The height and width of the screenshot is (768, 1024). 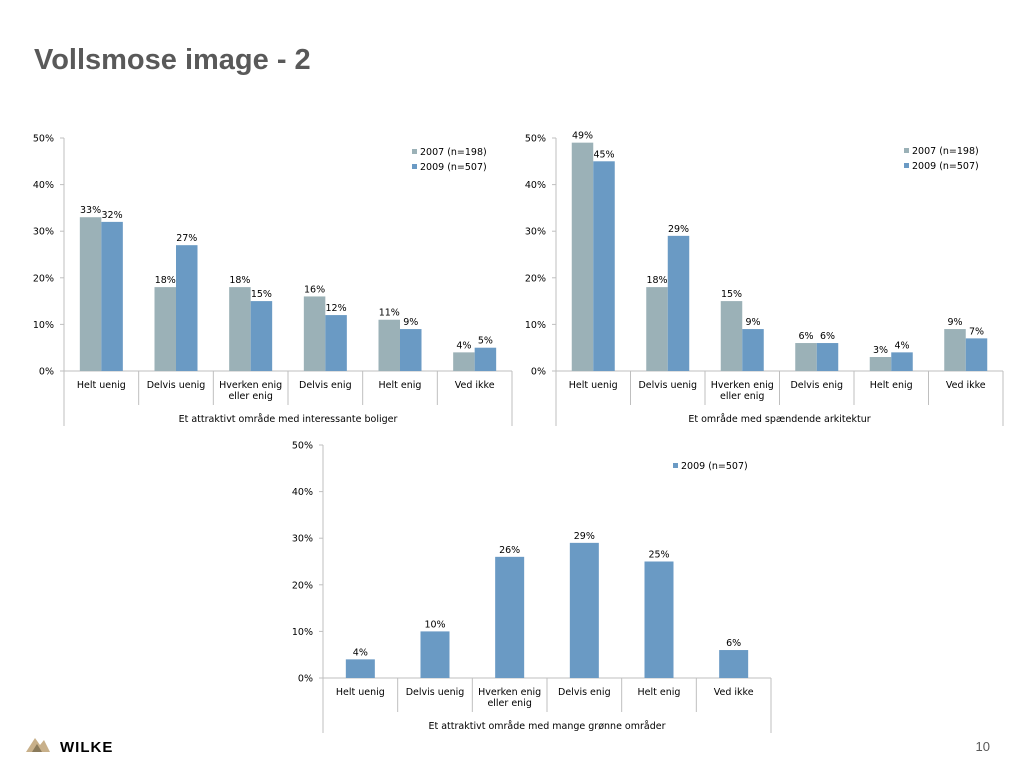 I want to click on data-label: 12%, so click(x=336, y=308).